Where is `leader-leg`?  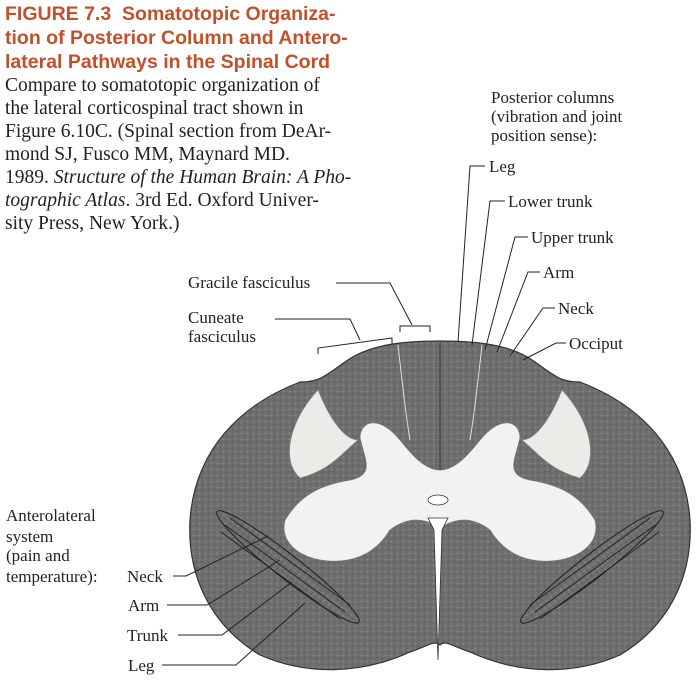
leader-leg is located at coordinates (471, 254).